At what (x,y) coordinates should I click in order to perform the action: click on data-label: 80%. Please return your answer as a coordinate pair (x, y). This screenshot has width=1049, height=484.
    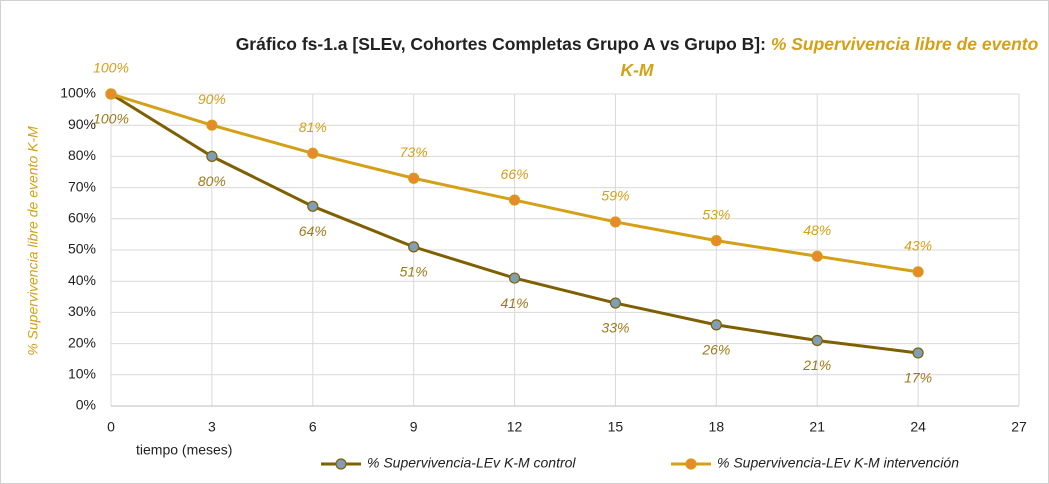
    Looking at the image, I should click on (212, 181).